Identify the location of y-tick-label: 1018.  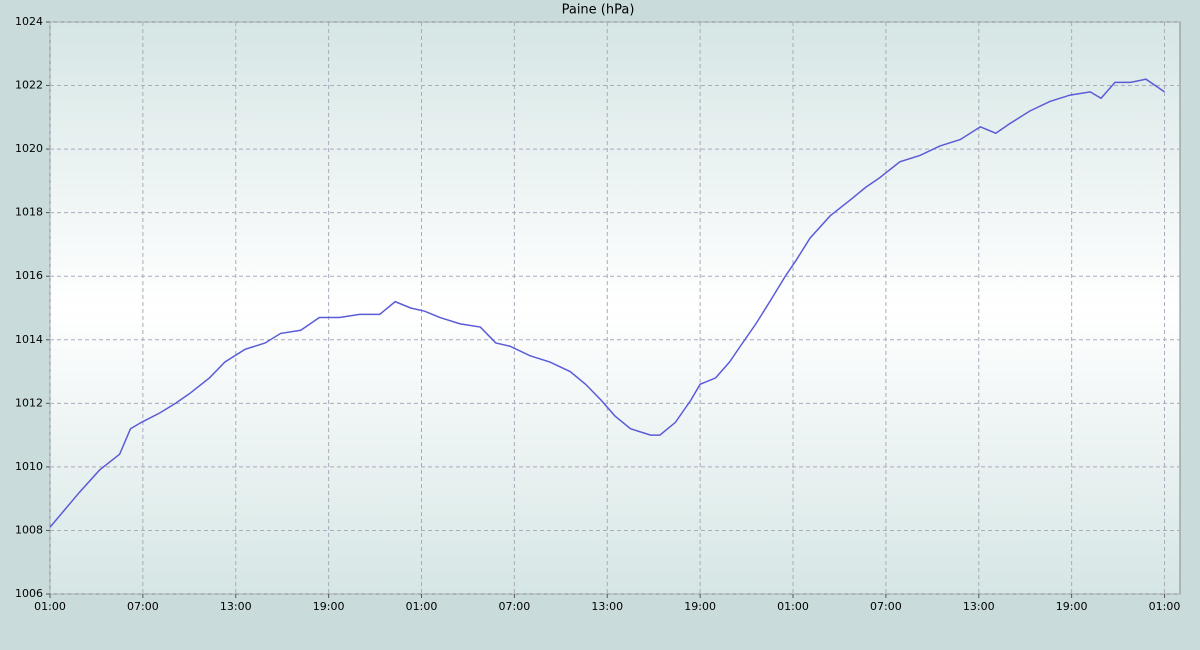
(29, 212).